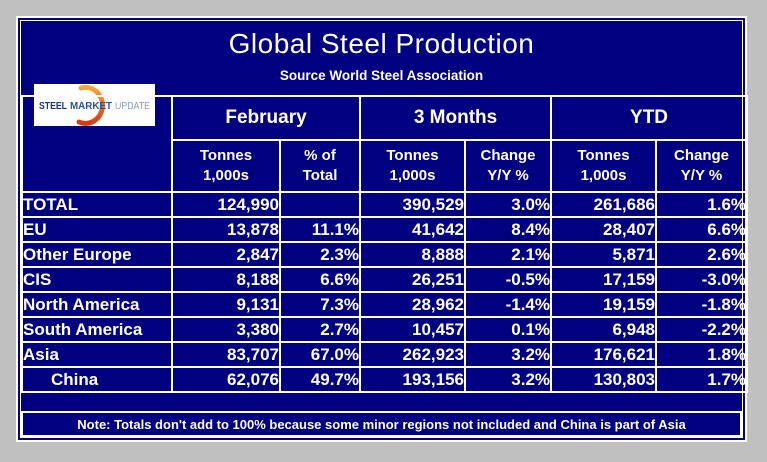  What do you see at coordinates (97, 329) in the screenshot?
I see `row-label: South America` at bounding box center [97, 329].